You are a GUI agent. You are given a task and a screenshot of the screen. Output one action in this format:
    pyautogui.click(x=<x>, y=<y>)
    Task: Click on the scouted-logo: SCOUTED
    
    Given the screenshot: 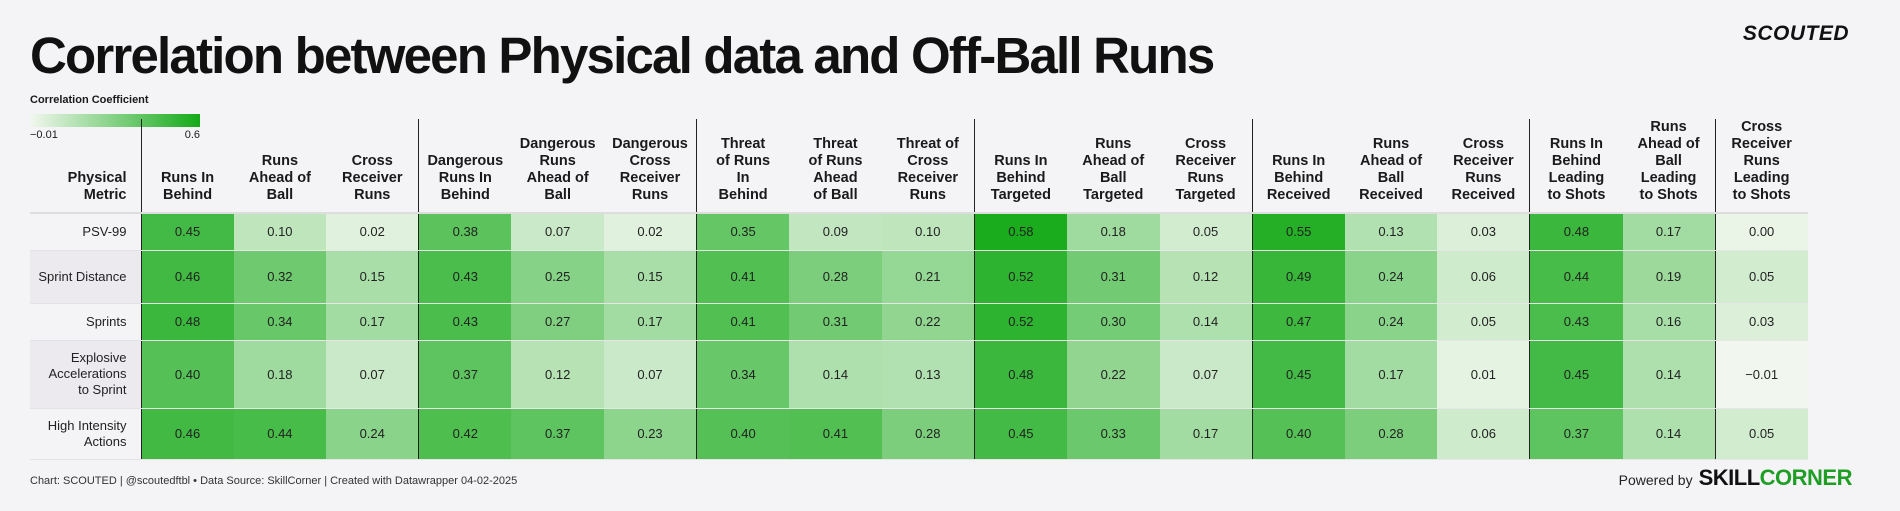 What is the action you would take?
    pyautogui.click(x=1795, y=33)
    